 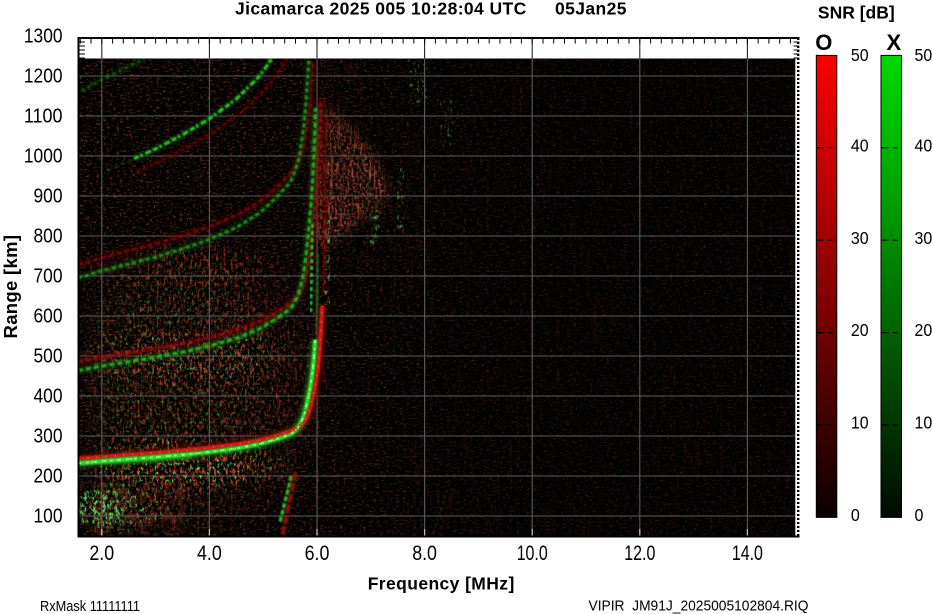 What do you see at coordinates (894, 42) in the screenshot?
I see `svg-text: X` at bounding box center [894, 42].